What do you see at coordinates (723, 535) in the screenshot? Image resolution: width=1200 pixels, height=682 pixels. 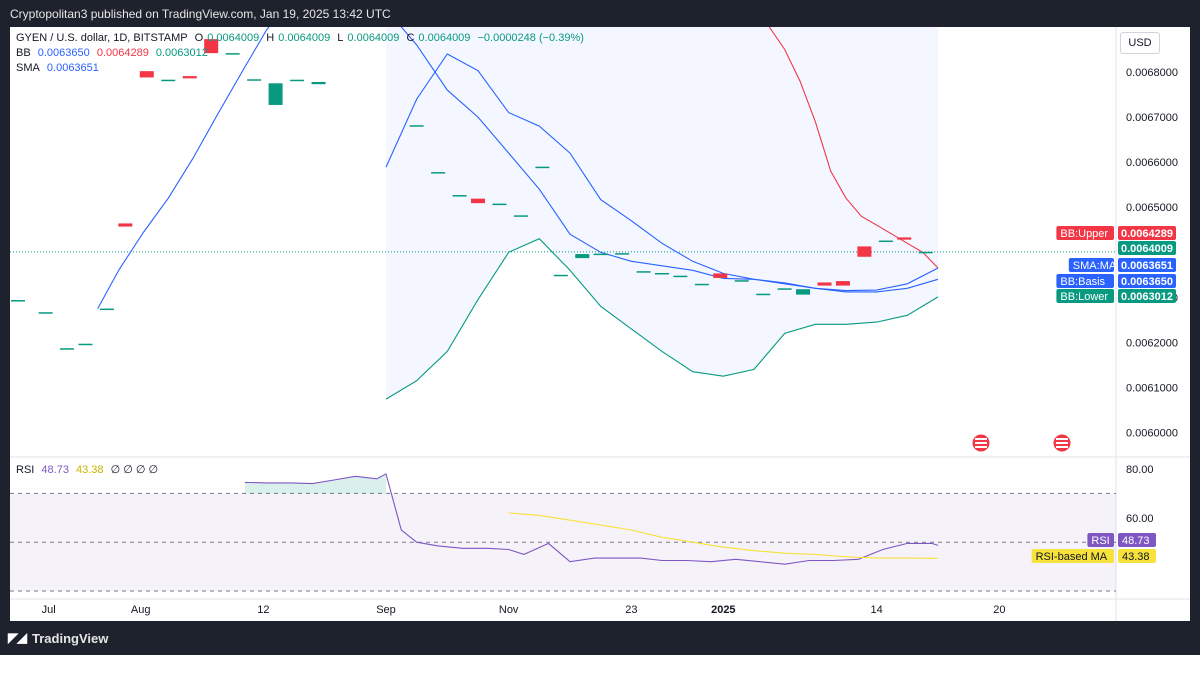 I see `rsi-line-rsi-based-ma` at bounding box center [723, 535].